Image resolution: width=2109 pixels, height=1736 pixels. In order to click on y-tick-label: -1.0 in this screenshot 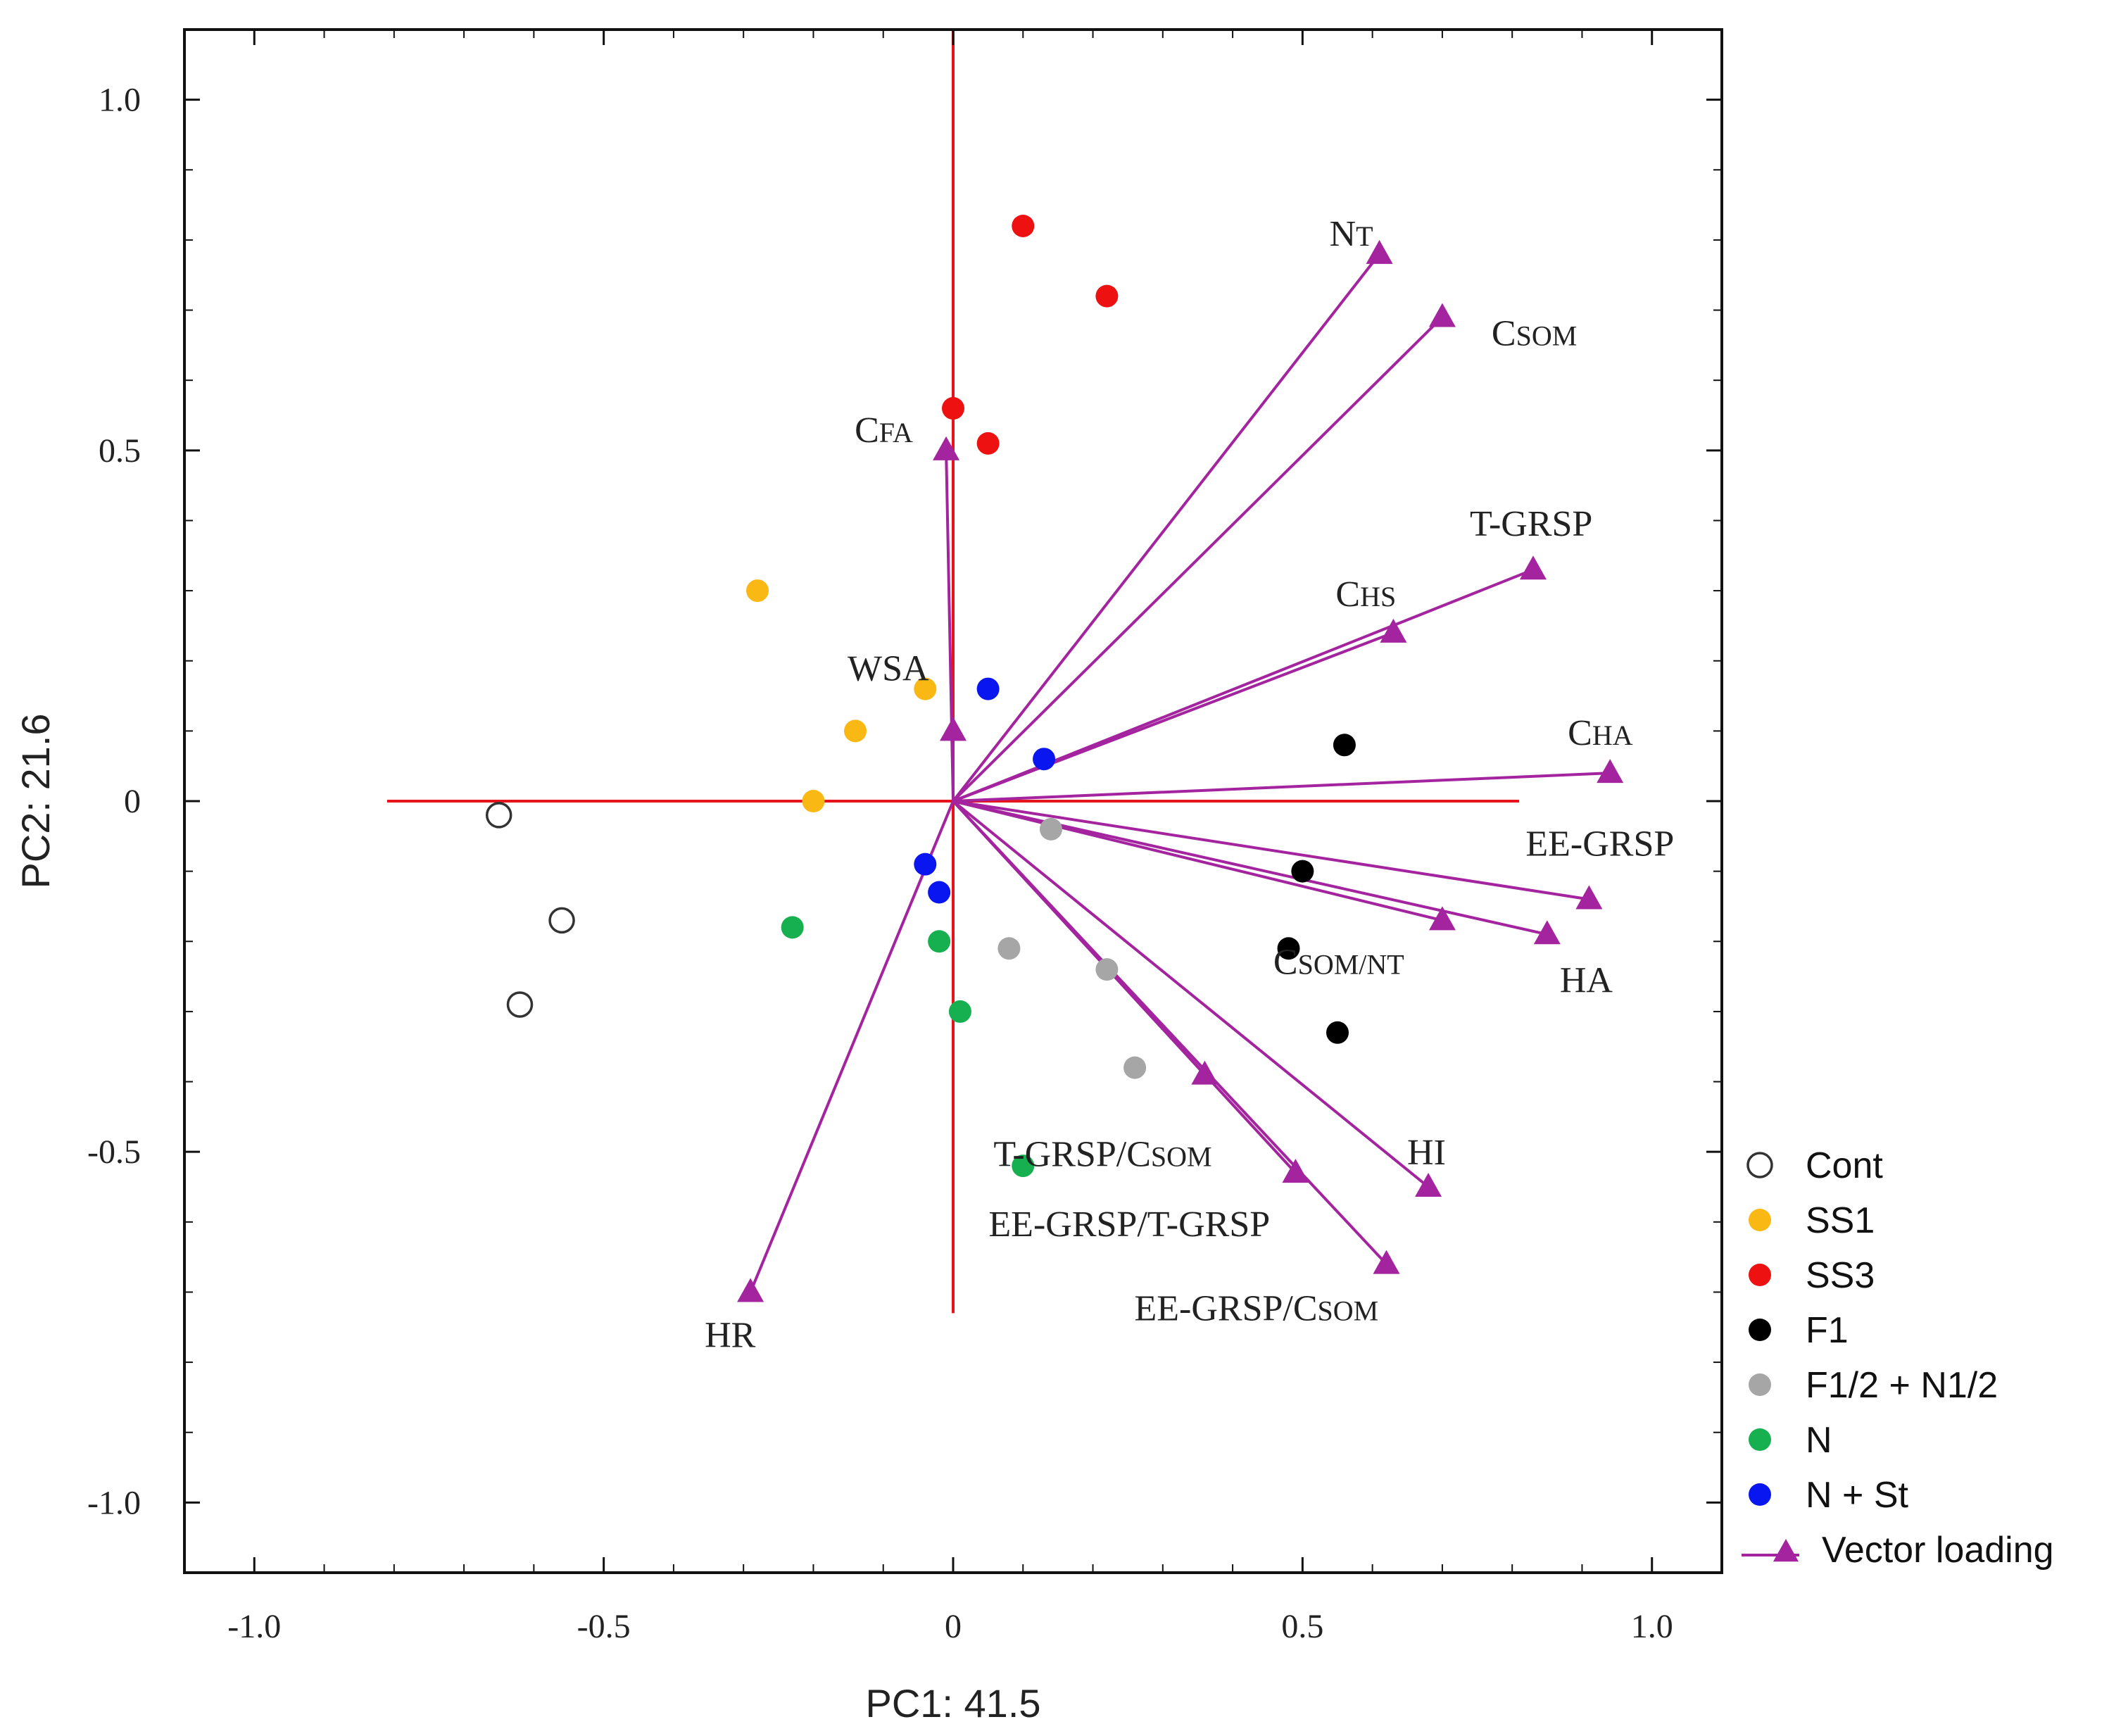, I will do `click(114, 1502)`.